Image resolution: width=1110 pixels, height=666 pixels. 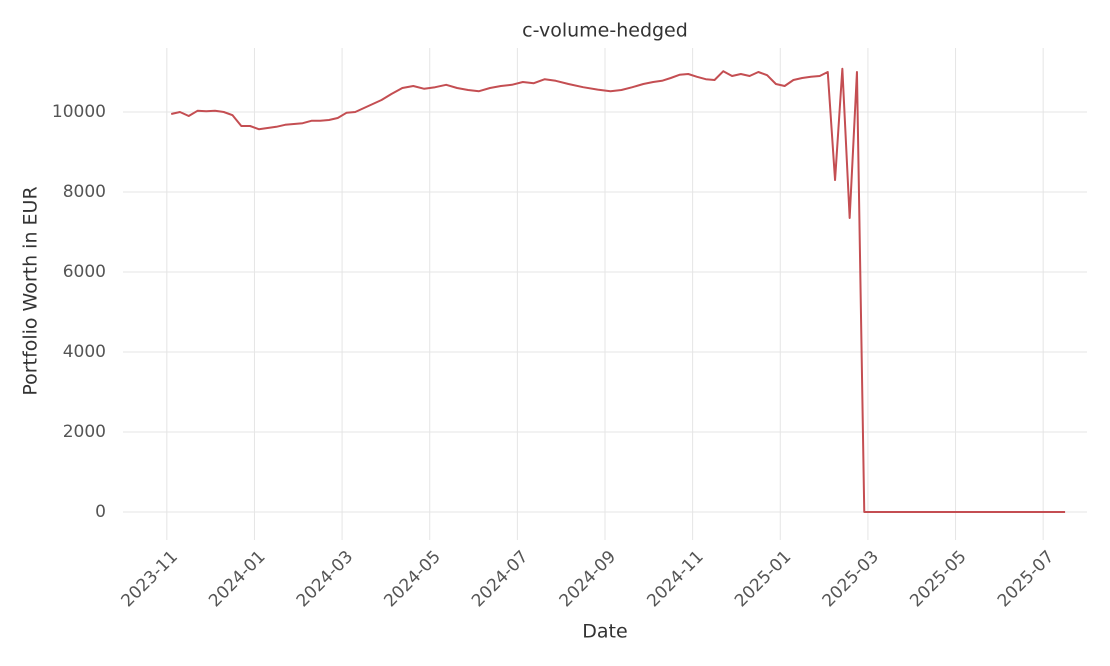 What do you see at coordinates (100, 512) in the screenshot?
I see `y-tick-label: 0` at bounding box center [100, 512].